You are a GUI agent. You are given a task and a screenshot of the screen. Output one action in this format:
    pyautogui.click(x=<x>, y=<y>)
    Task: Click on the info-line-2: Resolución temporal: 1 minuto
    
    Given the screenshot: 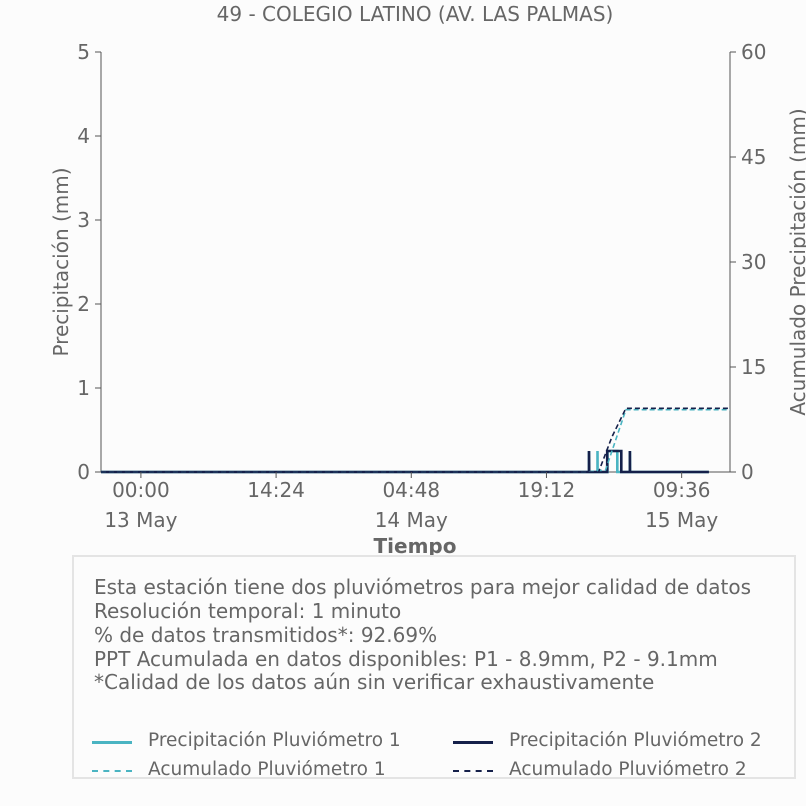 What is the action you would take?
    pyautogui.click(x=248, y=611)
    